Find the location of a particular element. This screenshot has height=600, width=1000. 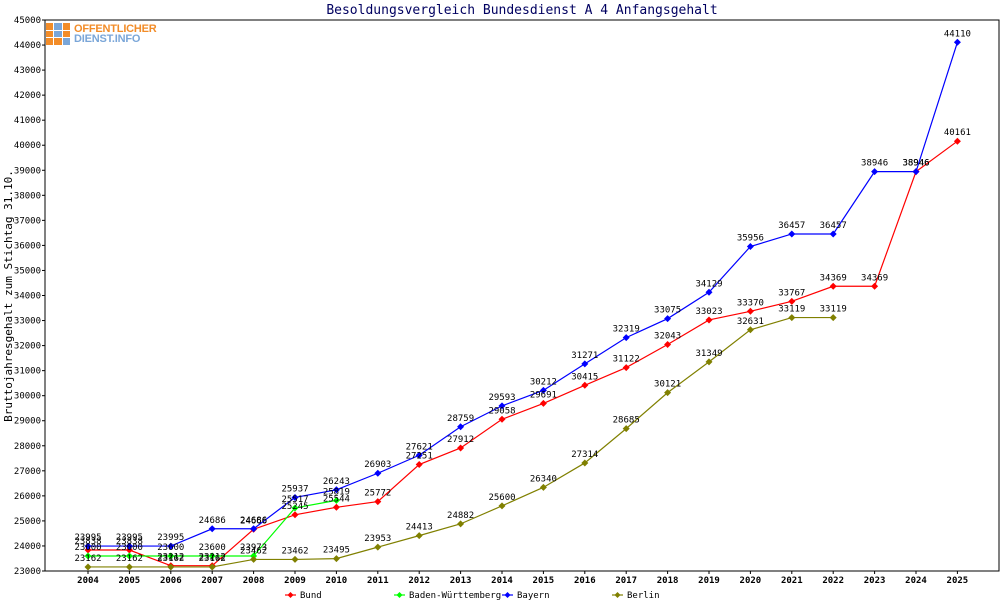

data-label: 25600 is located at coordinates (501, 498).